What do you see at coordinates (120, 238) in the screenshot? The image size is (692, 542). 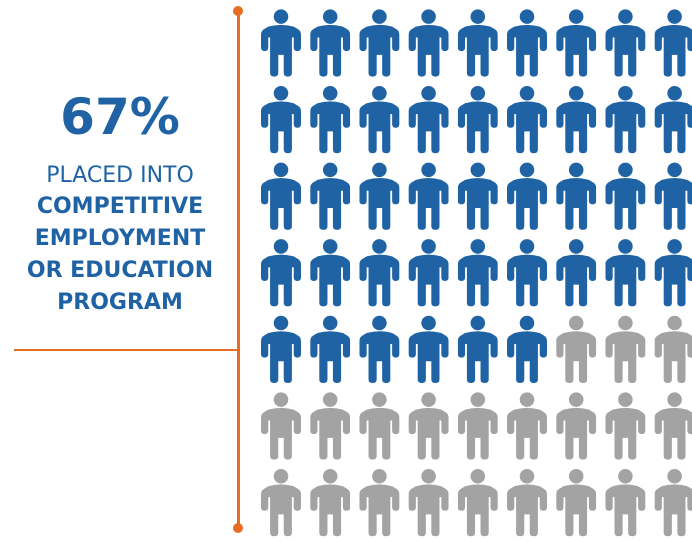 I see `stat-caption-line-3: EMPLOYMENT` at bounding box center [120, 238].